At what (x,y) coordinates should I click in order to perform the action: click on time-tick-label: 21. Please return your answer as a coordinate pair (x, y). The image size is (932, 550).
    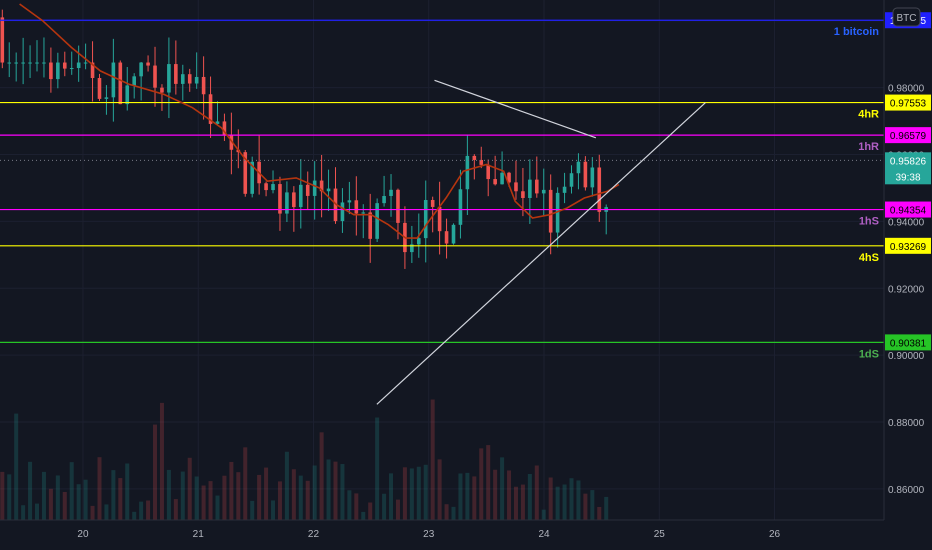
    Looking at the image, I should click on (199, 534).